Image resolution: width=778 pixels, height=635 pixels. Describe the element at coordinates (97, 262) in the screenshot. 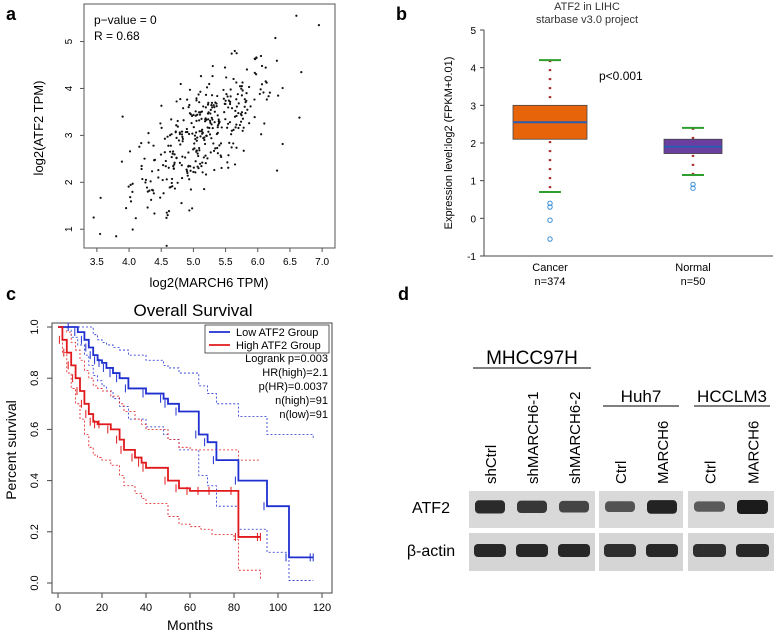

I see `scatter-x-tick-label: 3.5` at that location.